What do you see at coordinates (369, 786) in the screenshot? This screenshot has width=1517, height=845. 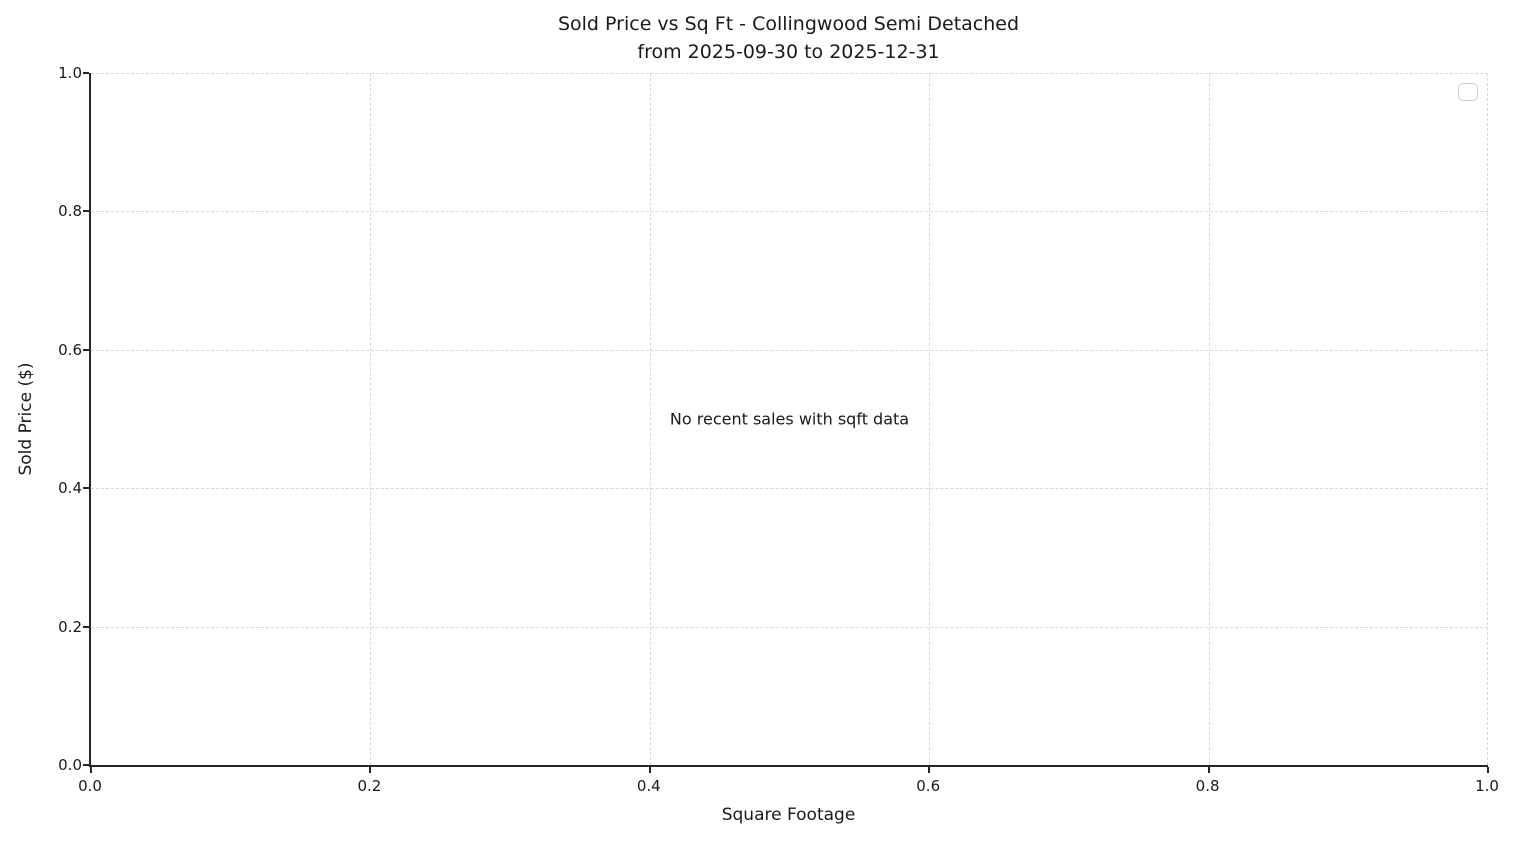 I see `x-tick-label: 0.2` at bounding box center [369, 786].